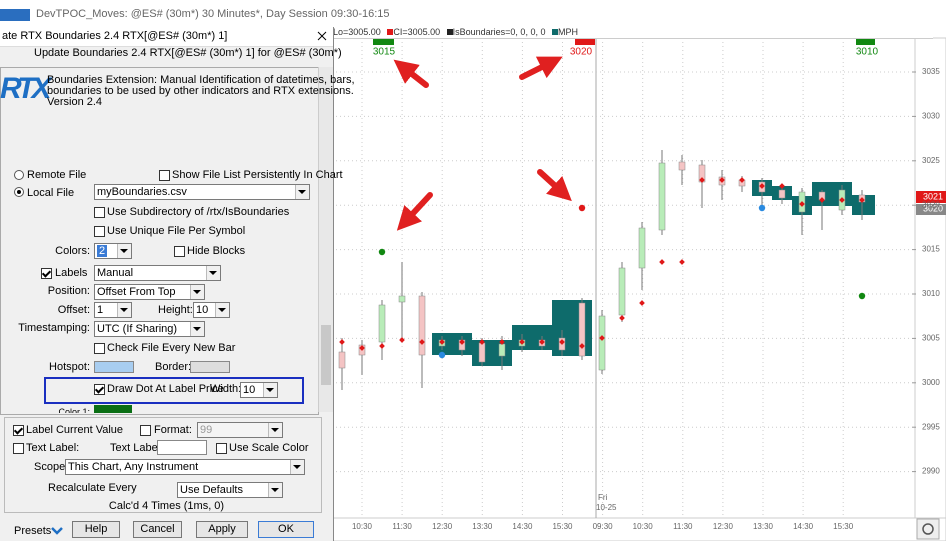 The width and height of the screenshot is (946, 541). I want to click on date-label: Fri, so click(603, 497).